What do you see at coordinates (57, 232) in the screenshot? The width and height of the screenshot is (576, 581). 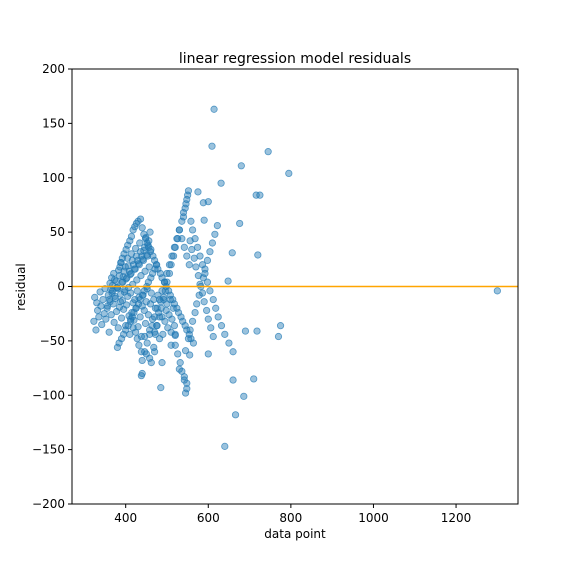 I see `y-tick-label: 50` at bounding box center [57, 232].